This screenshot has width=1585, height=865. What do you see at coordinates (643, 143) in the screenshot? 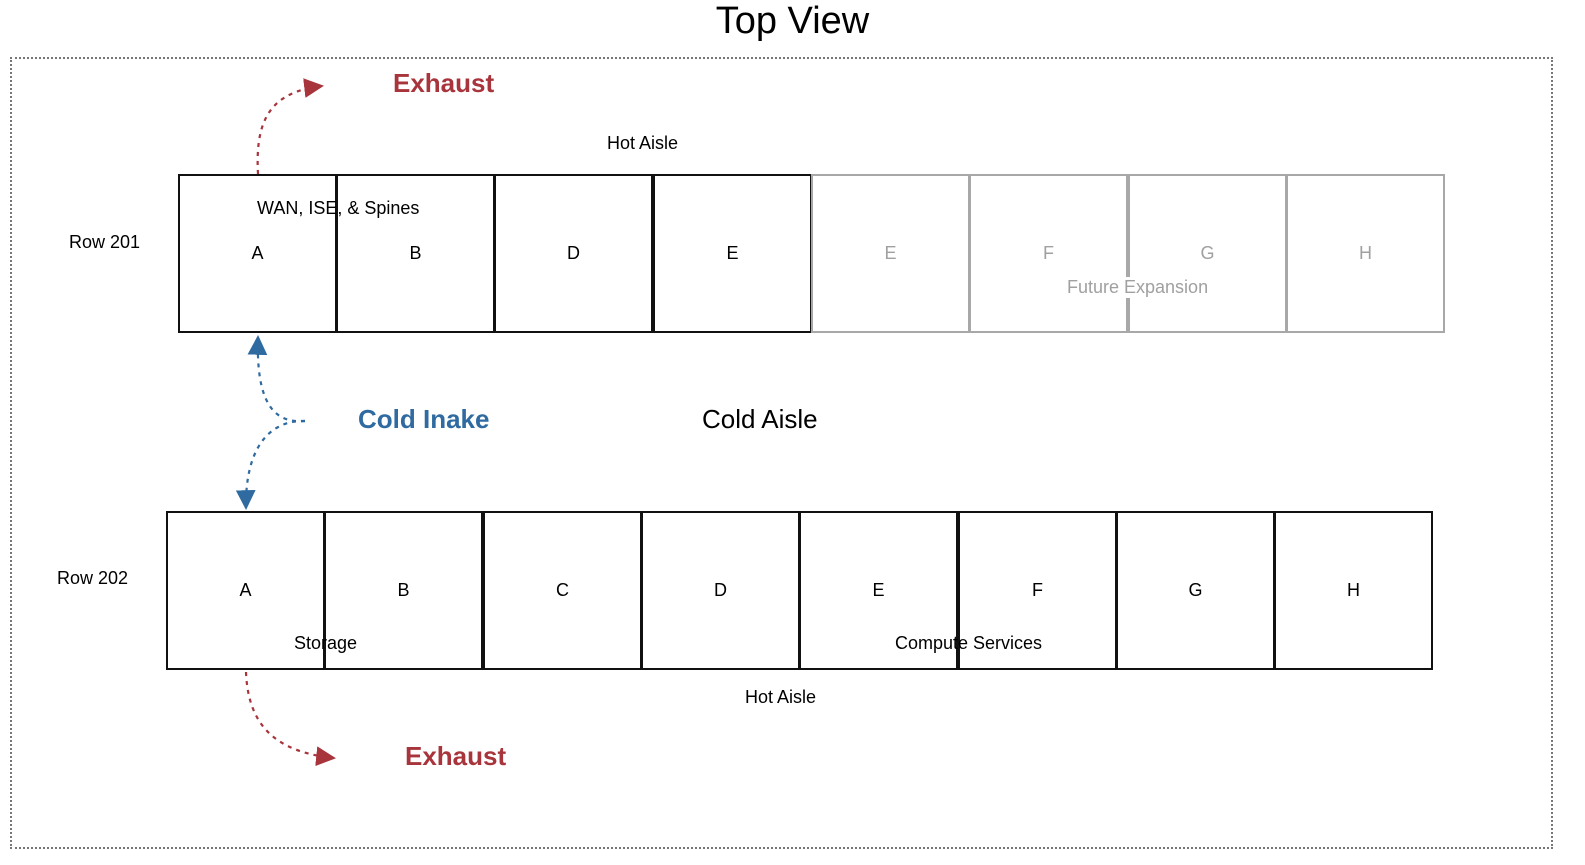
I see `hot-aisle-top-label: Hot Aisle` at bounding box center [643, 143].